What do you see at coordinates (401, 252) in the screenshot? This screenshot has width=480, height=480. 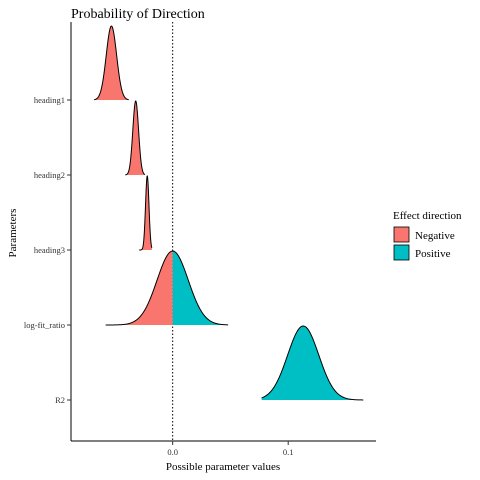 I see `legend-swatch-positive` at bounding box center [401, 252].